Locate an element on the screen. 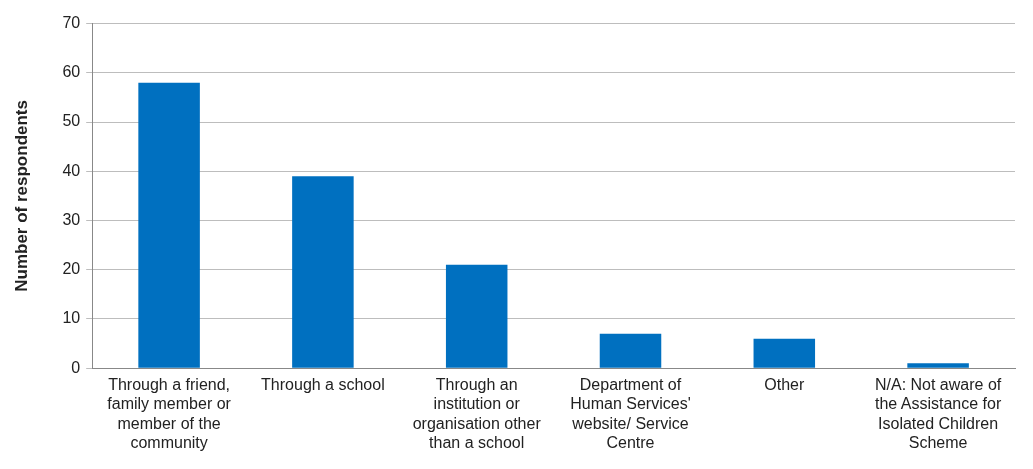  x-tick-label: Through a school is located at coordinates (323, 385).